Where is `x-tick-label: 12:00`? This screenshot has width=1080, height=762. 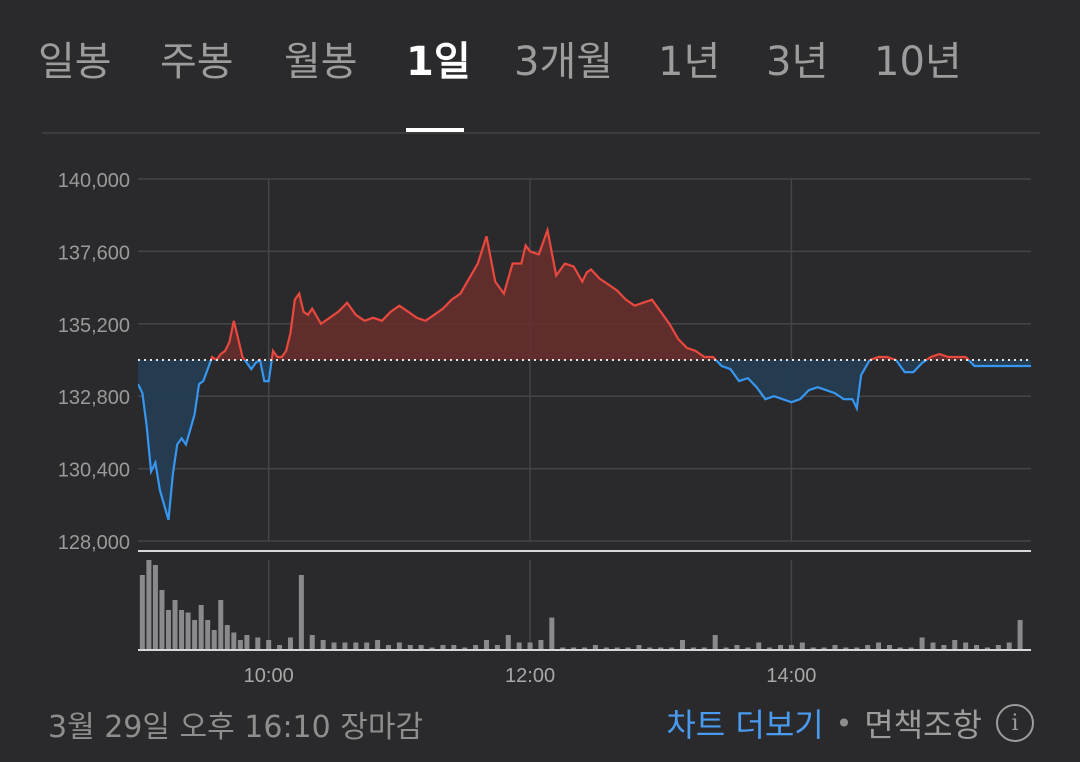
x-tick-label: 12:00 is located at coordinates (530, 676).